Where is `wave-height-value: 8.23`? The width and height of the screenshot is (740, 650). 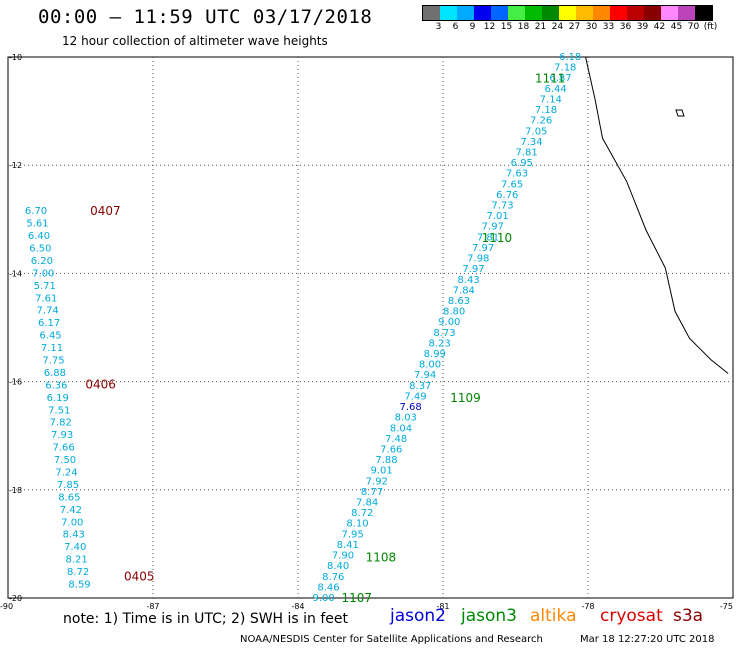
wave-height-value: 8.23 is located at coordinates (440, 343).